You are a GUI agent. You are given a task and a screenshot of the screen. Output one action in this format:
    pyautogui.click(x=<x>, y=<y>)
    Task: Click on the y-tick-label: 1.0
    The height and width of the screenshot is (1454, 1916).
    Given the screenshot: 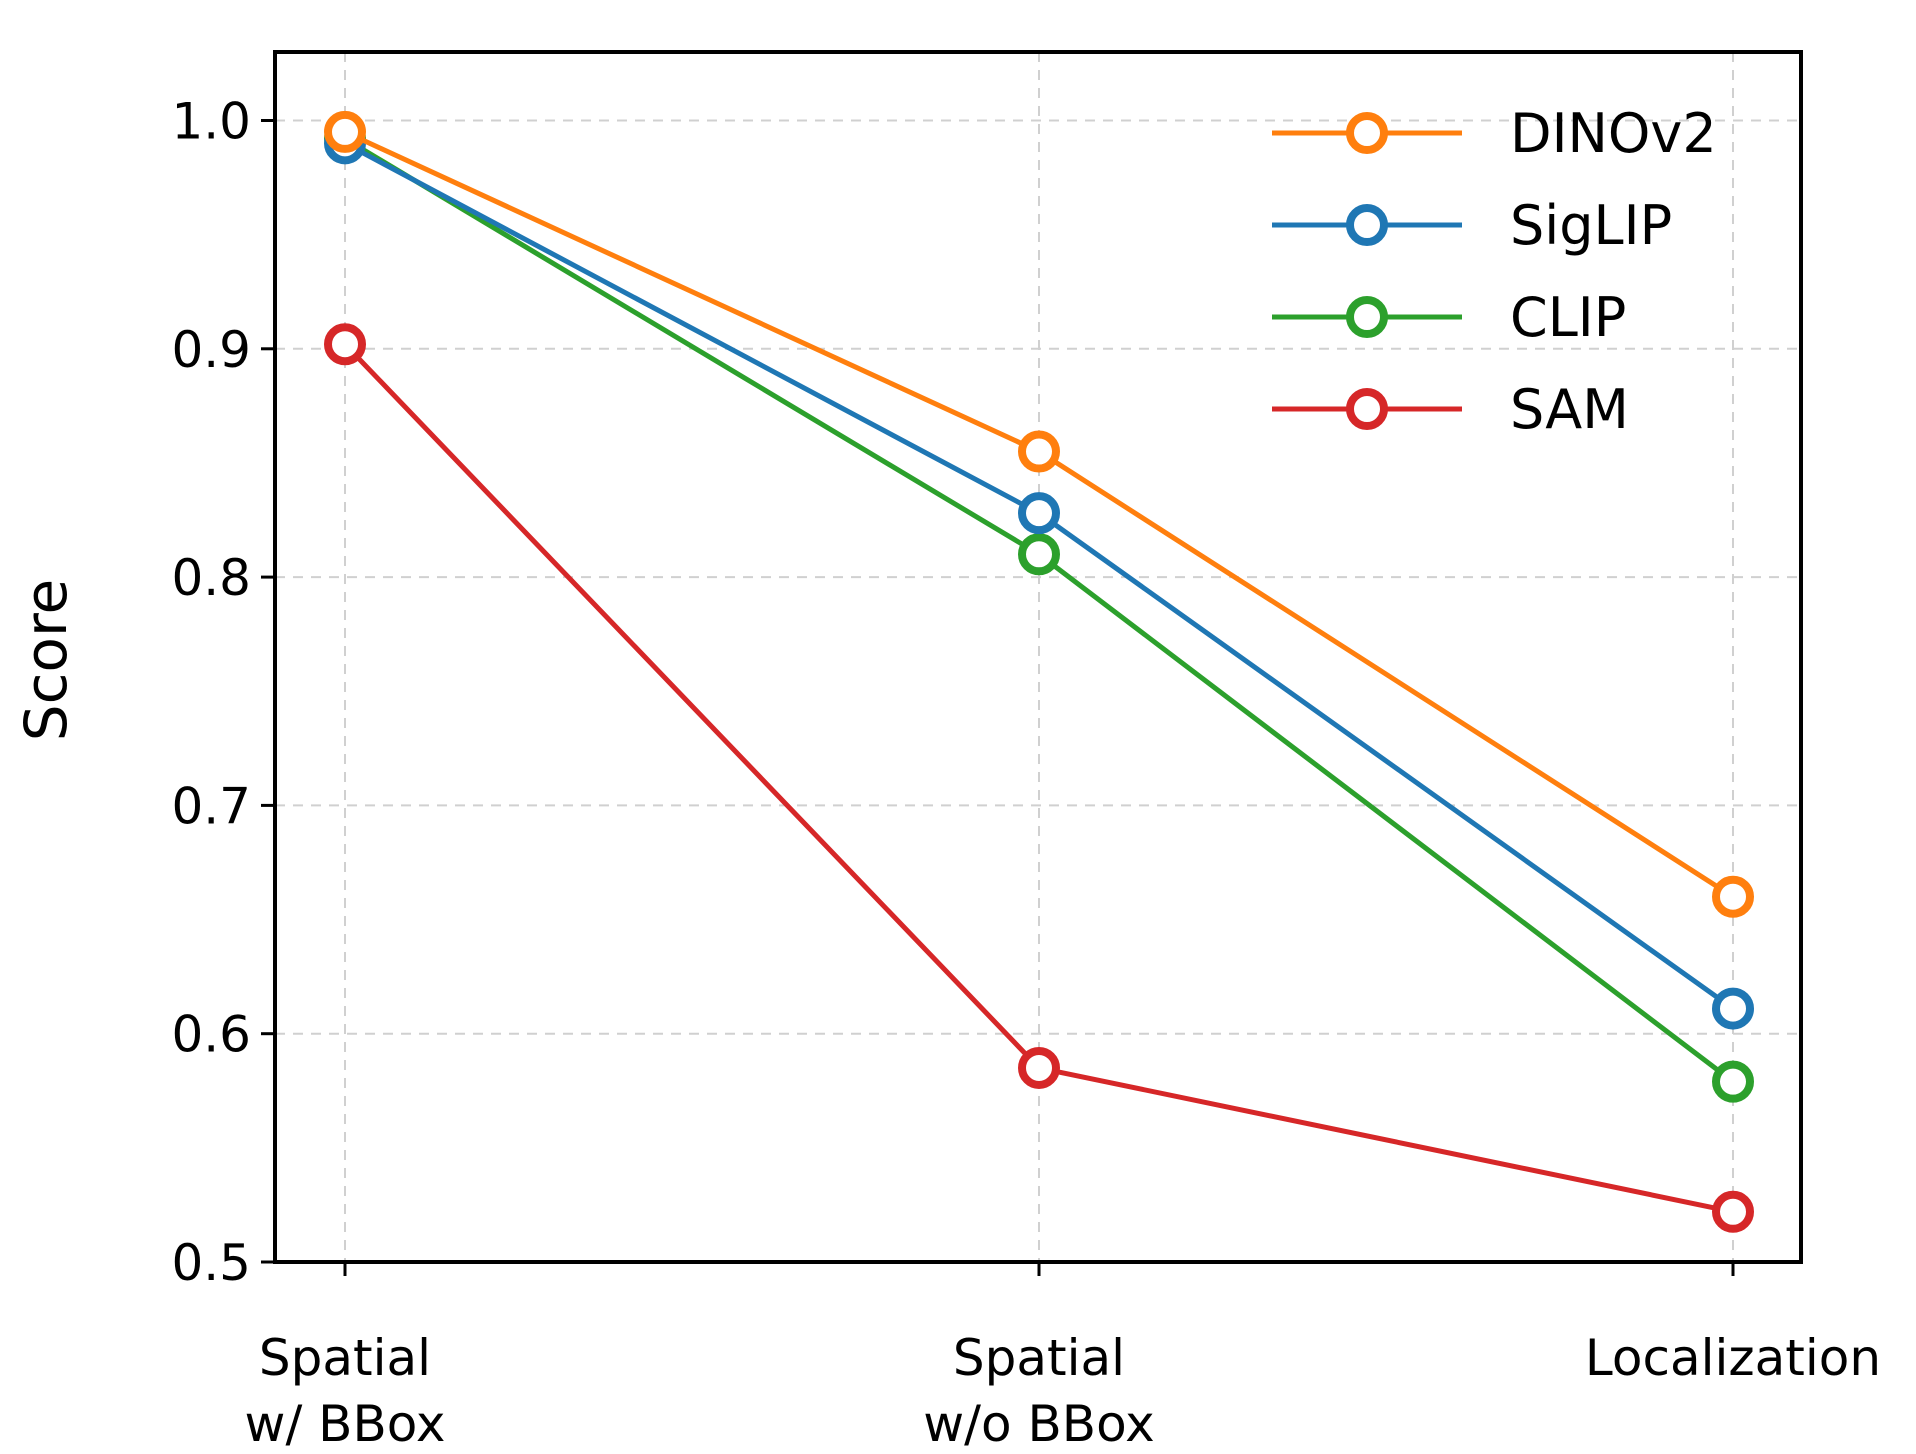 What is the action you would take?
    pyautogui.click(x=211, y=121)
    